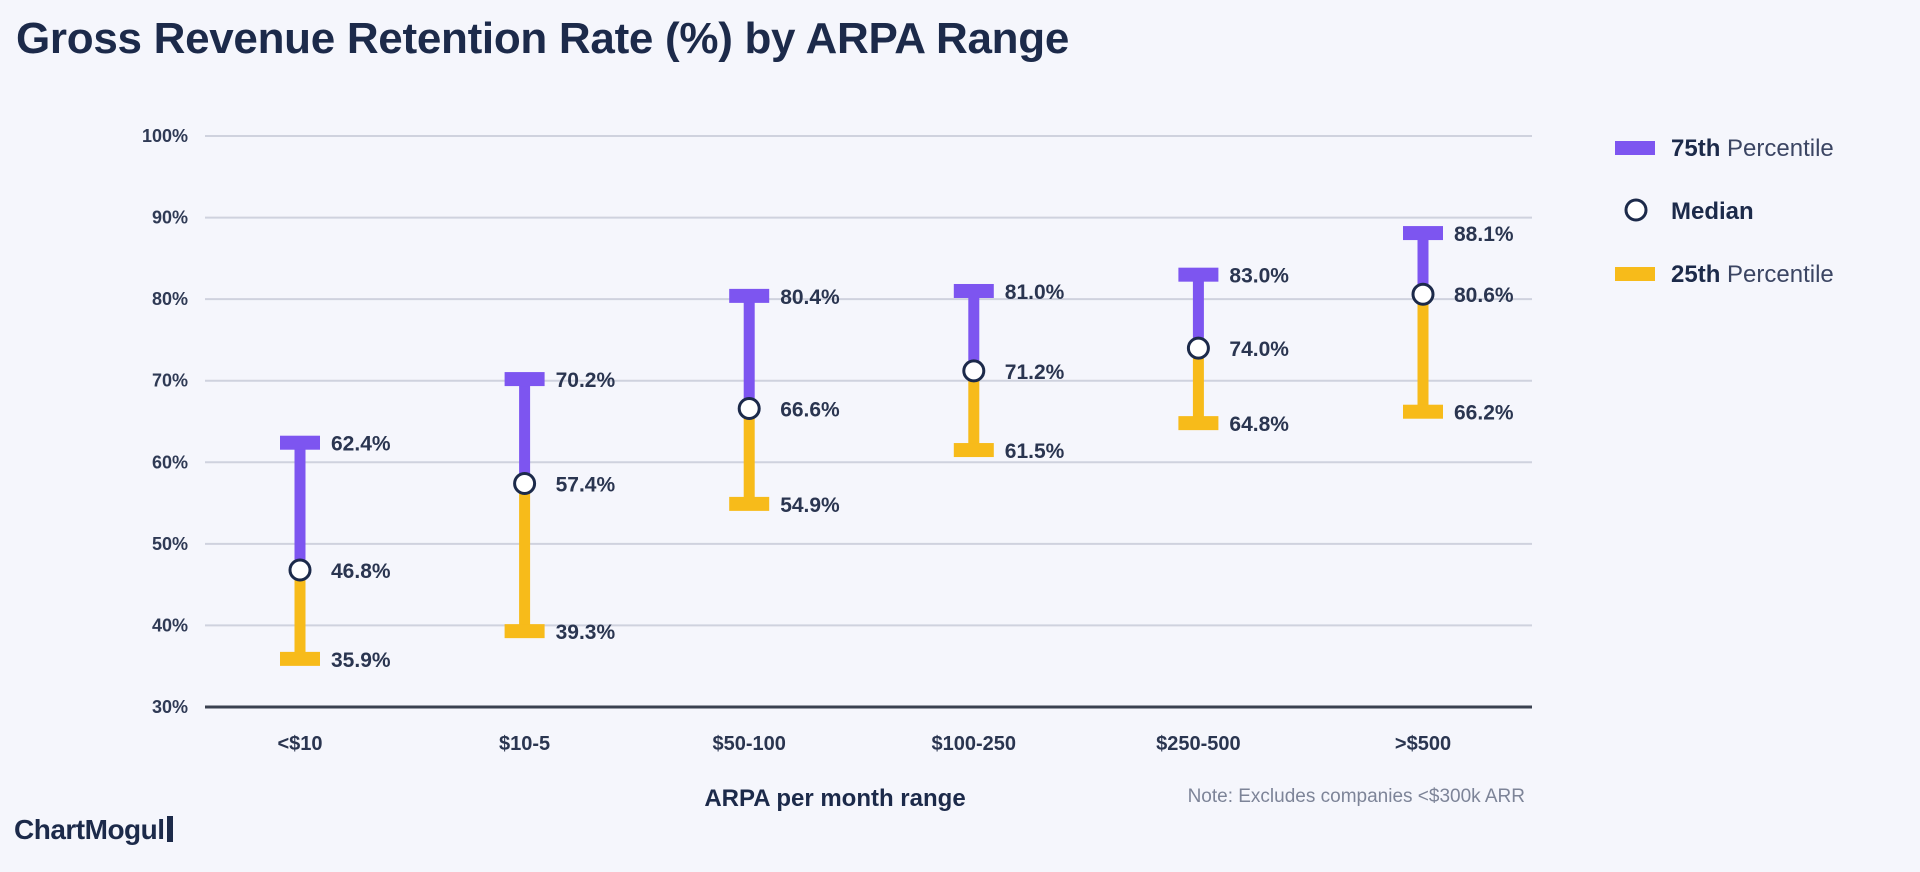 Image resolution: width=1920 pixels, height=872 pixels. What do you see at coordinates (170, 299) in the screenshot?
I see `y-tick-label: 80%` at bounding box center [170, 299].